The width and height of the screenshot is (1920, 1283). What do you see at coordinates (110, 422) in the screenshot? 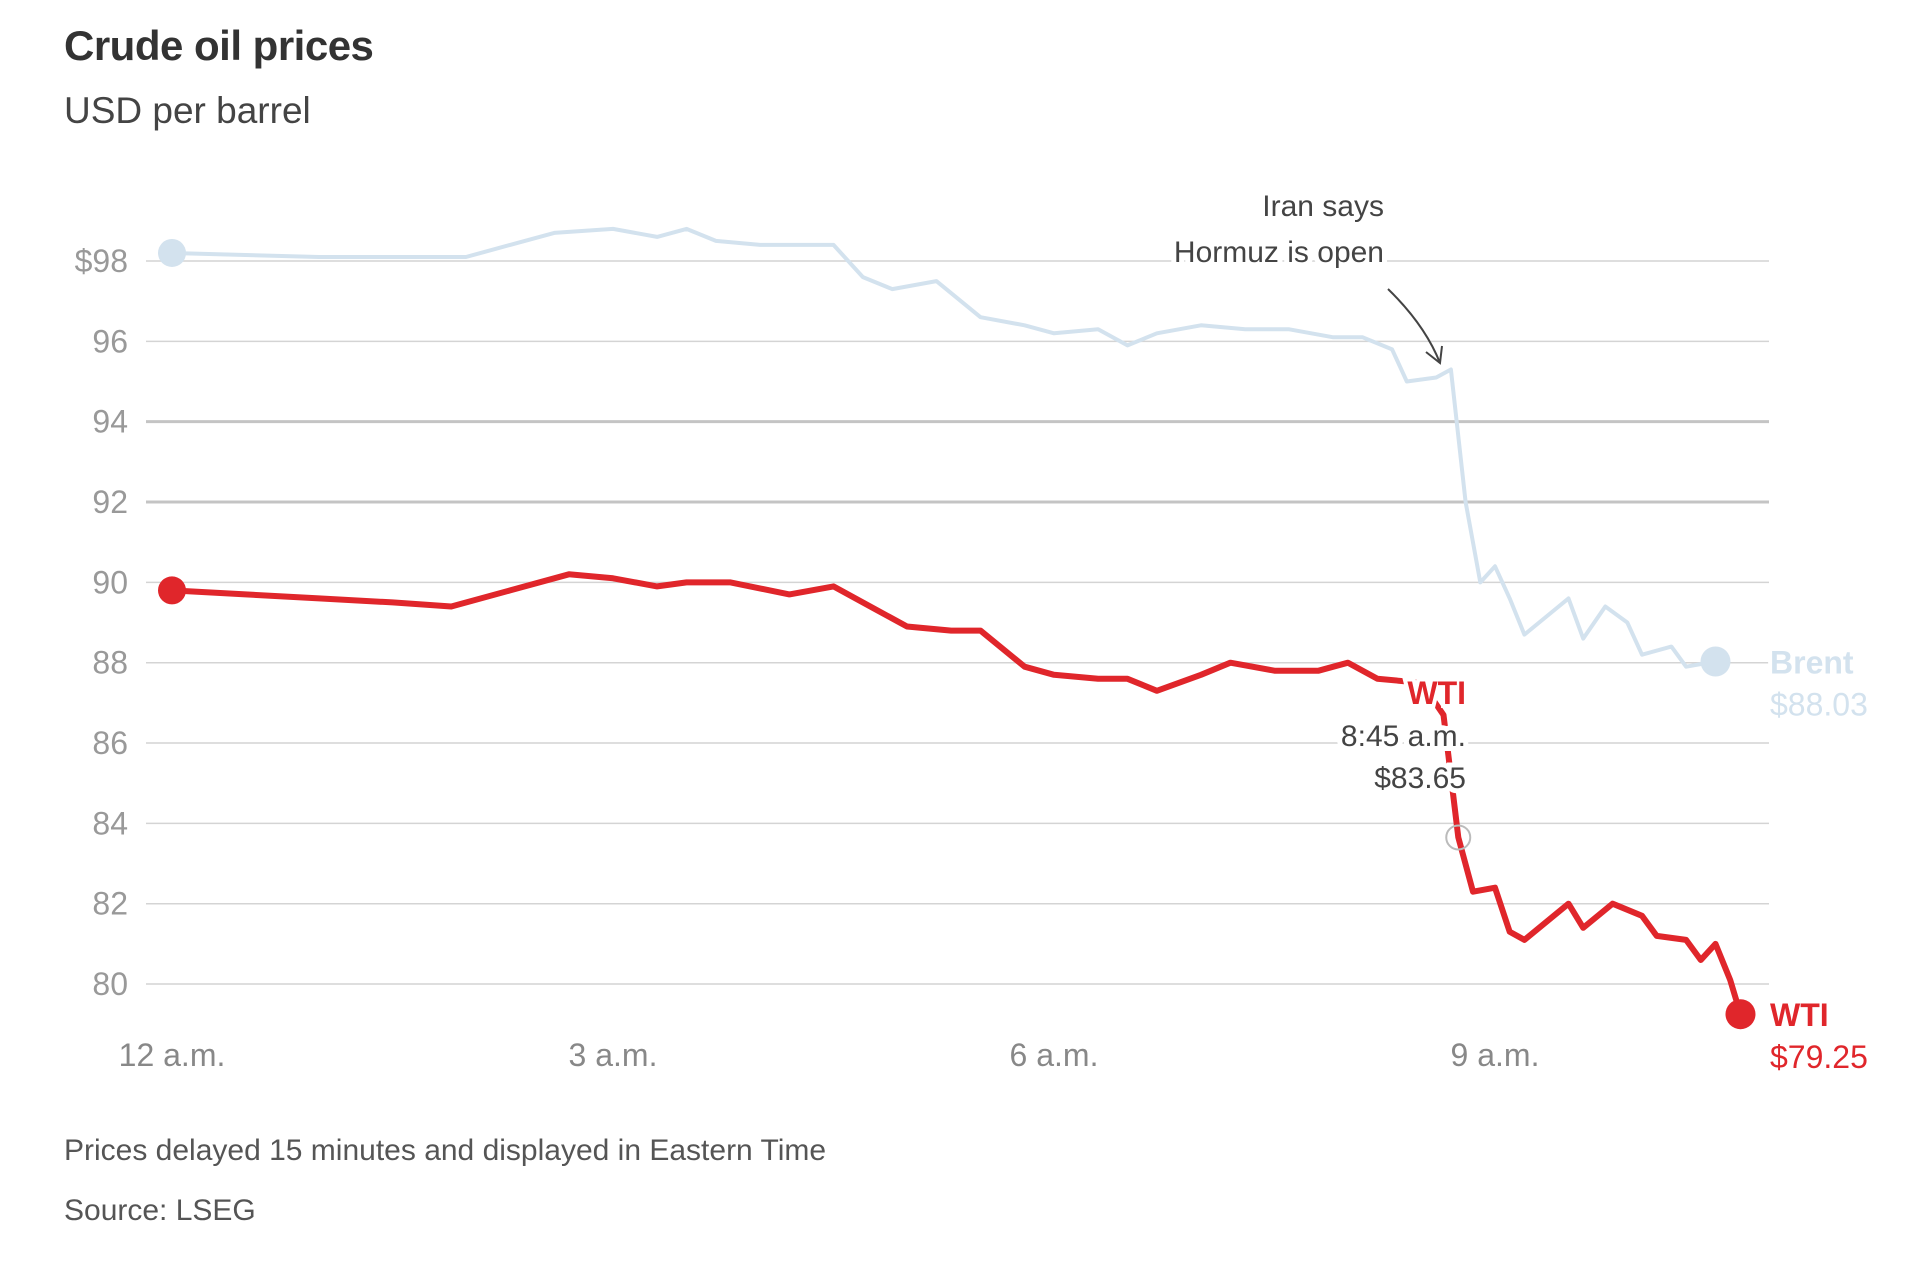
I see `y-tick-label: 94` at bounding box center [110, 422].